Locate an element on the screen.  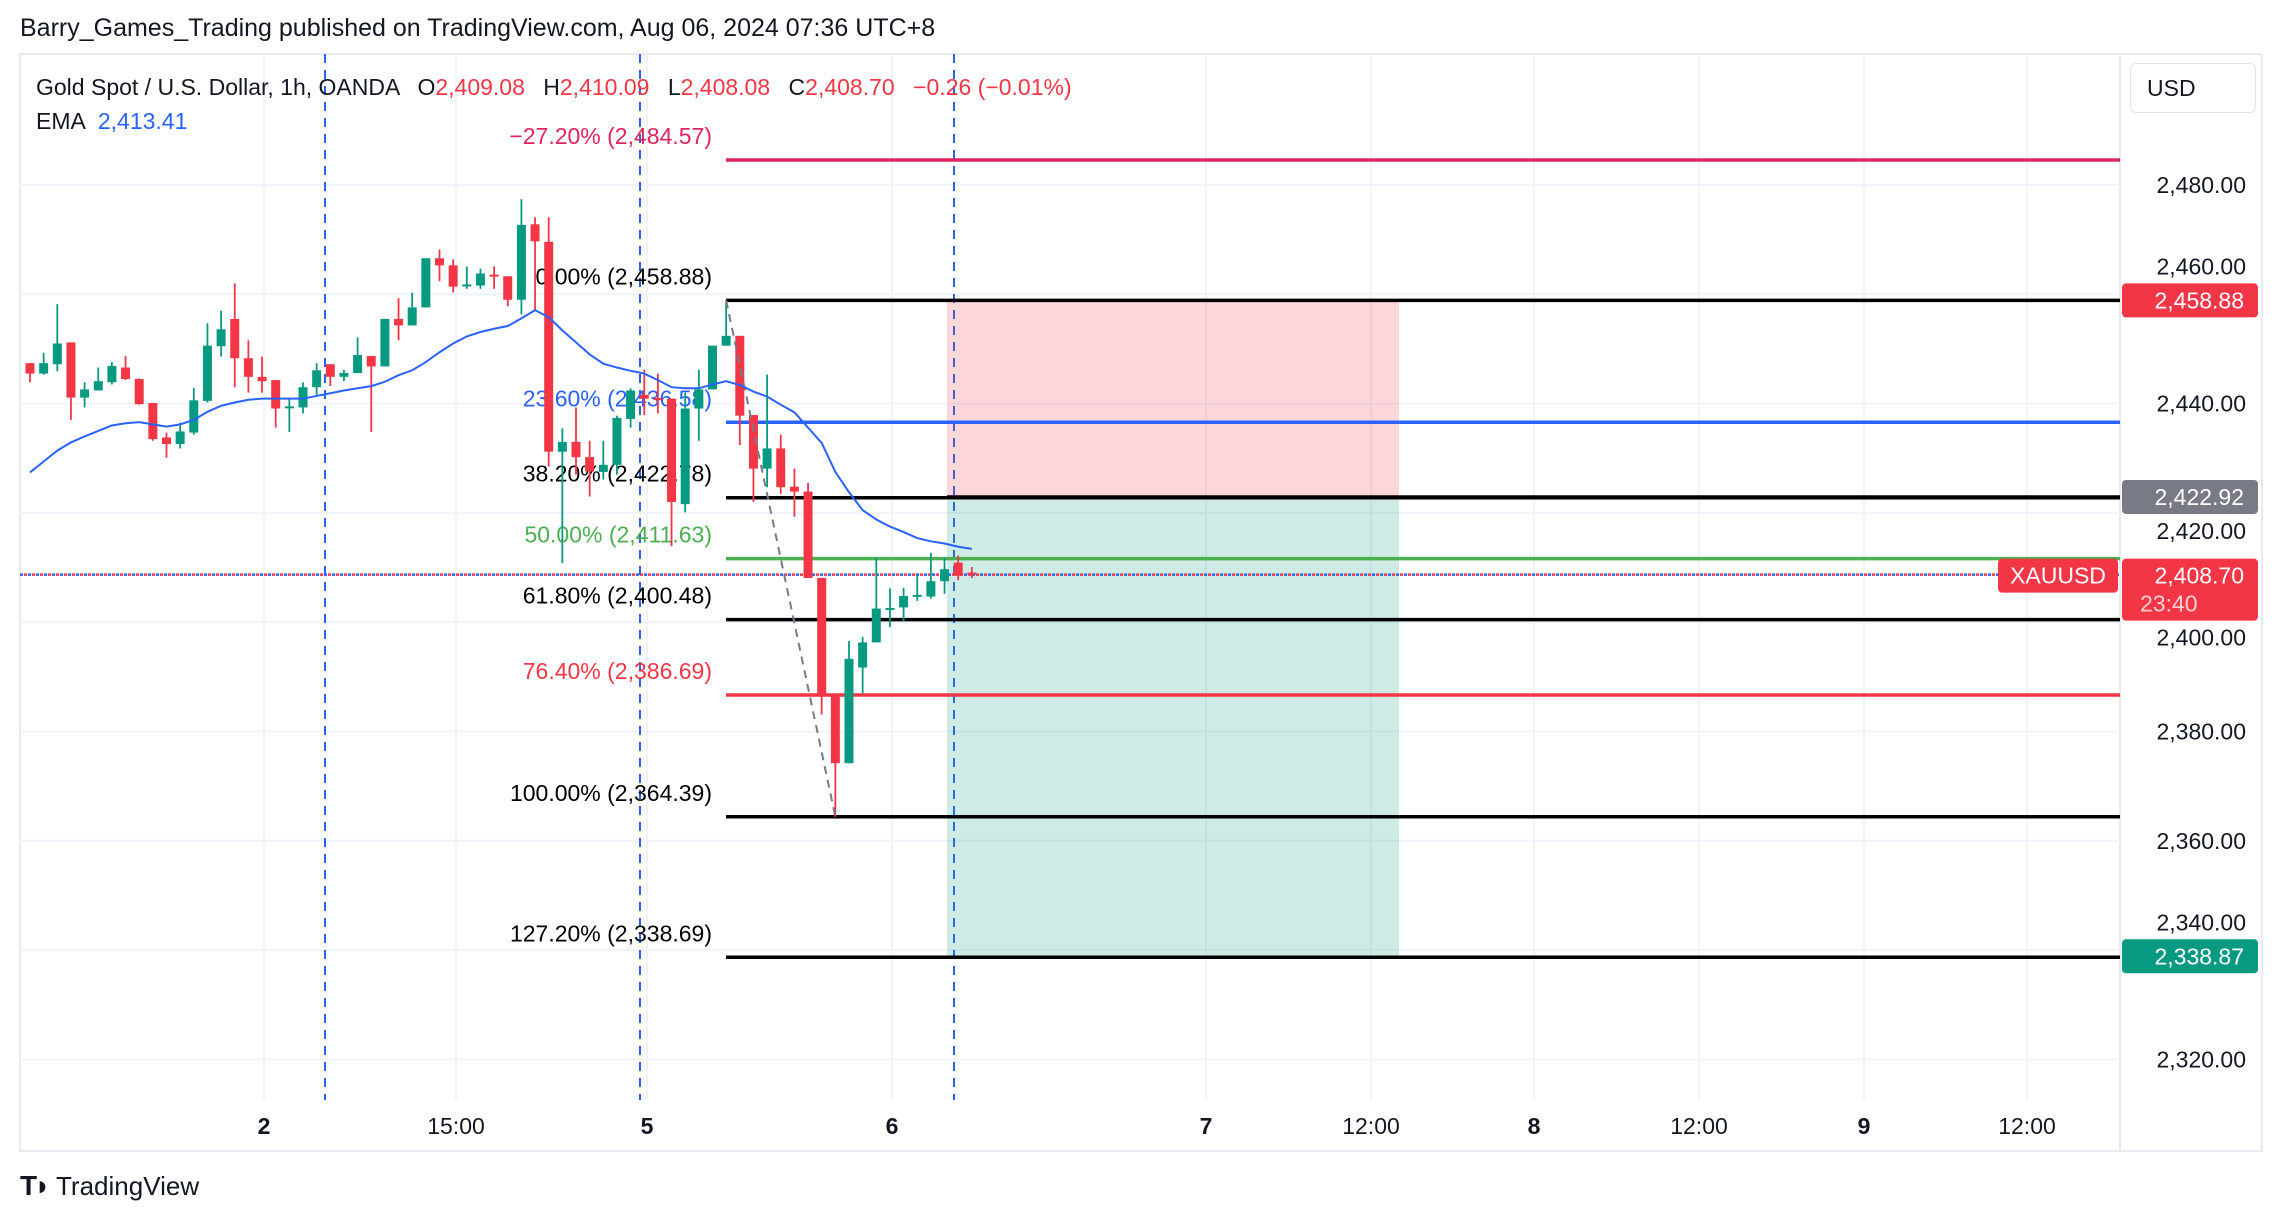
y-tick-label: 2,380.00 is located at coordinates (2201, 732).